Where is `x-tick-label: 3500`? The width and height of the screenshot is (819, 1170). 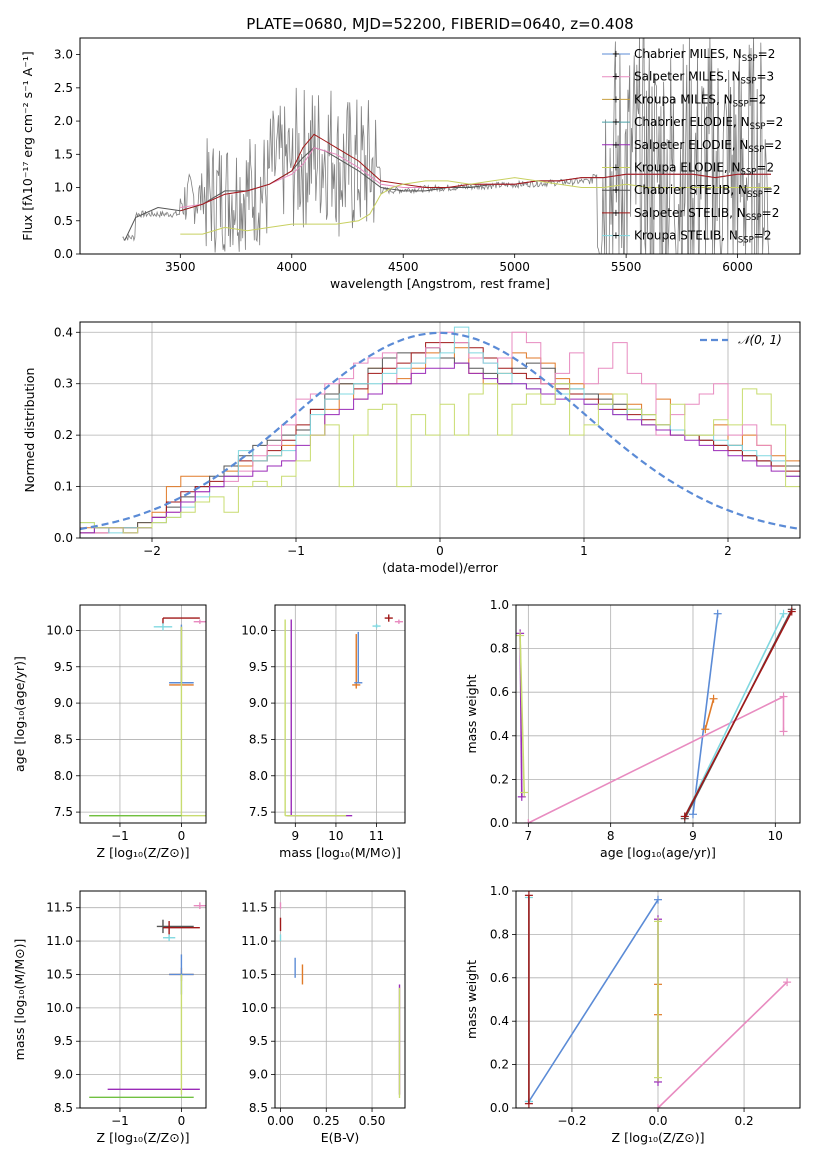
x-tick-label: 3500 is located at coordinates (180, 267).